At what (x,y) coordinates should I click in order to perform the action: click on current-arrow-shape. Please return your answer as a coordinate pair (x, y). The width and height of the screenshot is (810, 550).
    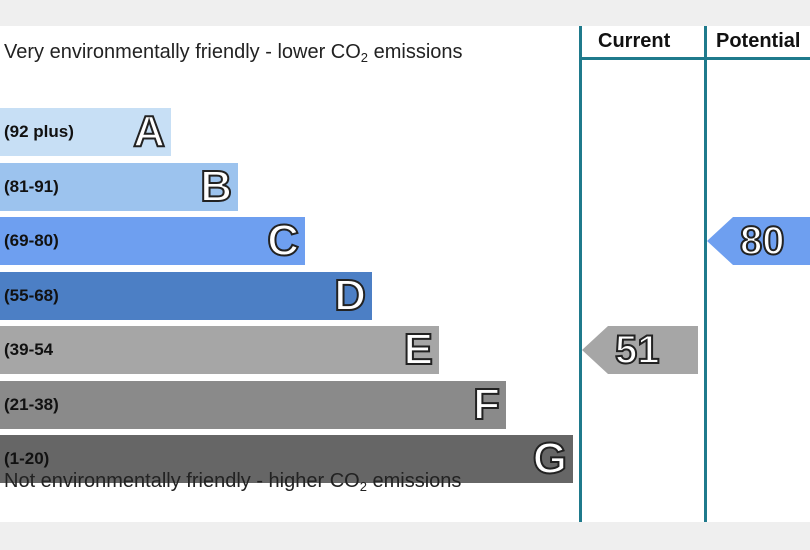
    Looking at the image, I should click on (640, 350).